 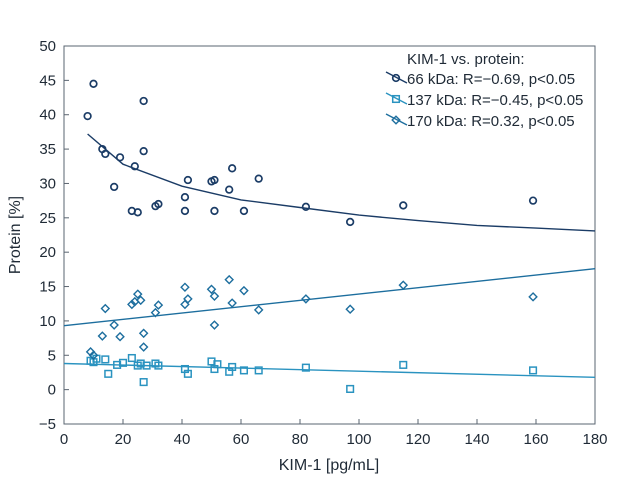 What do you see at coordinates (417, 439) in the screenshot?
I see `x-tick-label: 120` at bounding box center [417, 439].